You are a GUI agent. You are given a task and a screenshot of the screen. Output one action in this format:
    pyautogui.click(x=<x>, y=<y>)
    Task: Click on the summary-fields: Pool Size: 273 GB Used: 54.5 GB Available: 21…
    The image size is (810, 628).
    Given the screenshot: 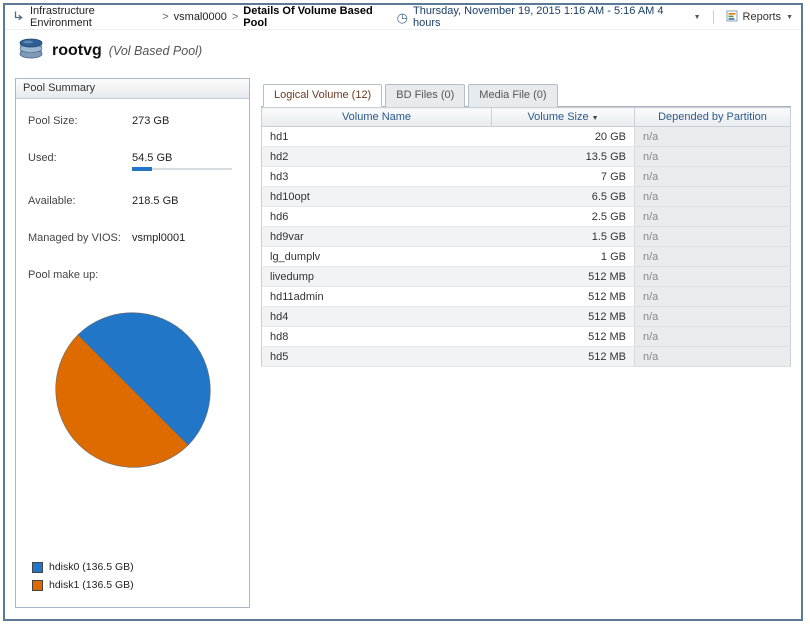 What is the action you would take?
    pyautogui.click(x=132, y=198)
    